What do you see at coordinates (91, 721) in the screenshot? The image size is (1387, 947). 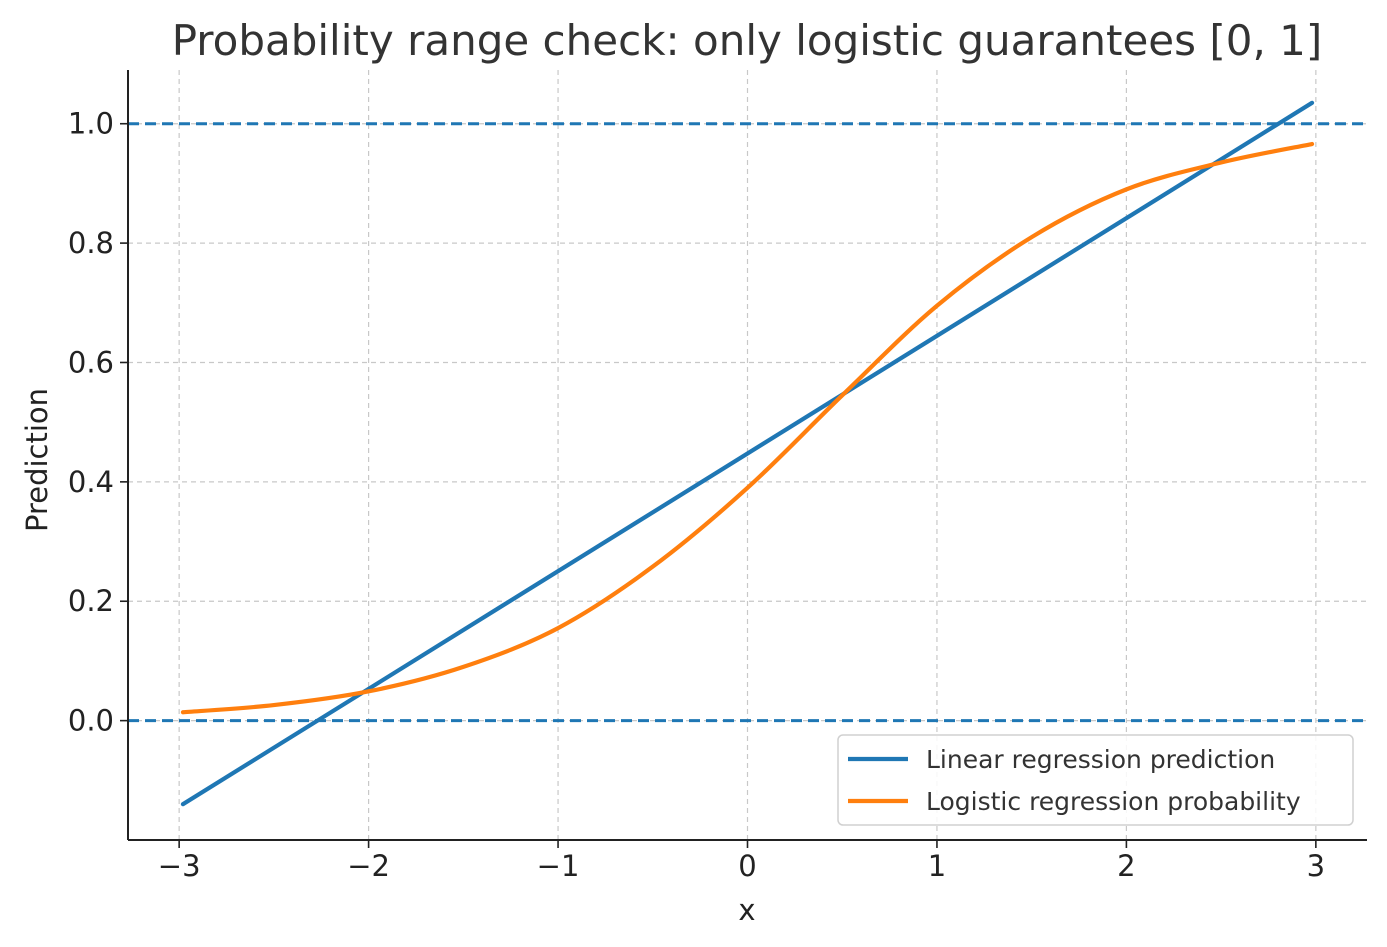 I see `y-tick-label-0: 0.0` at bounding box center [91, 721].